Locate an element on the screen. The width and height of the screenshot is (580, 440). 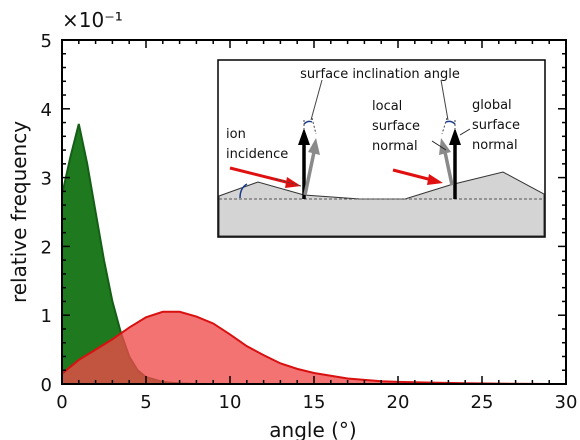
x-tick-label: 10 is located at coordinates (230, 402).